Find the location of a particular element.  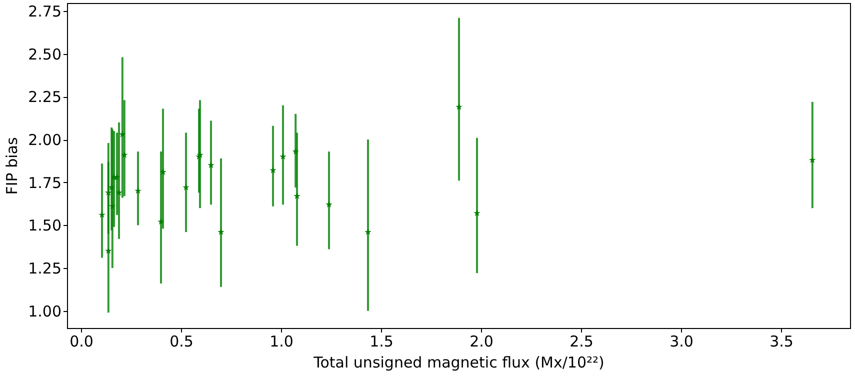

x-axis-title: Total unsigned magnetic flux (Mx/10²²) is located at coordinates (458, 363).